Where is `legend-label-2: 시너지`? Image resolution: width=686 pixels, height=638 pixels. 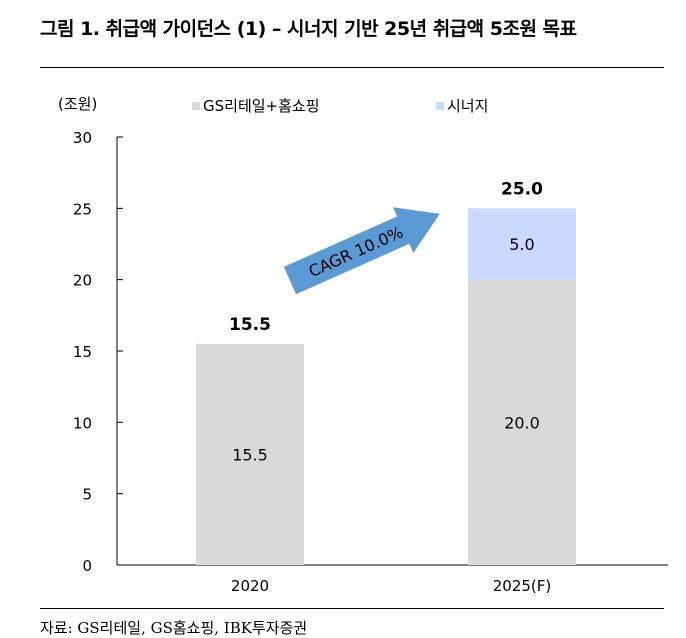
legend-label-2: 시너지 is located at coordinates (467, 106).